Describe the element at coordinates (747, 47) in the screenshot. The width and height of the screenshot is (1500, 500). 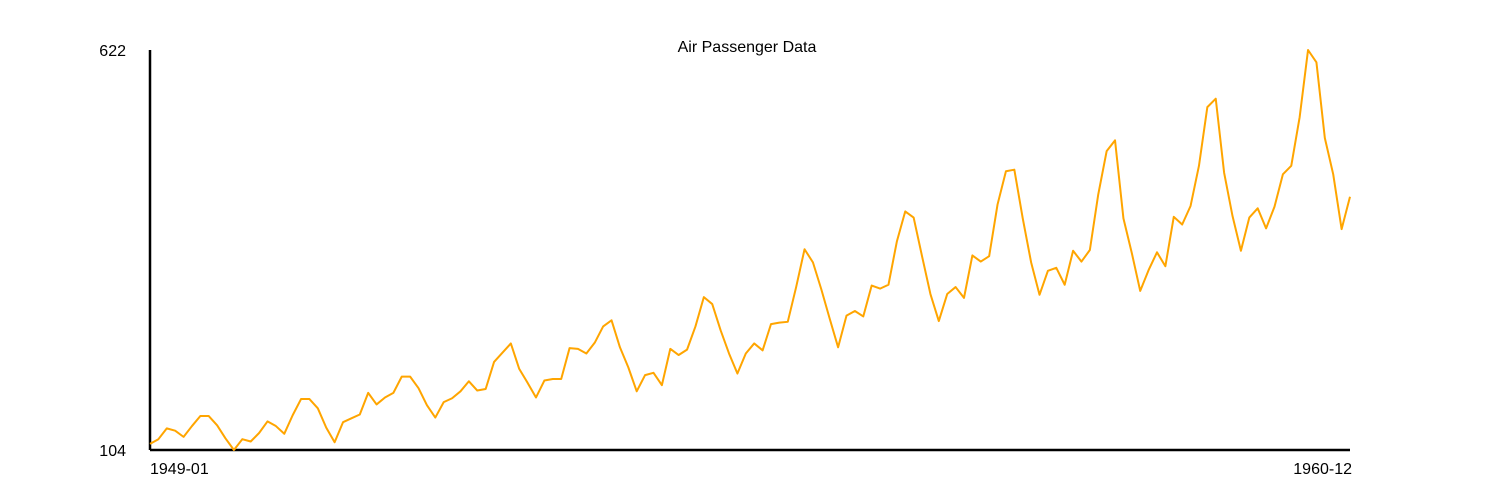
I see `chart-title: Air Passenger Data` at that location.